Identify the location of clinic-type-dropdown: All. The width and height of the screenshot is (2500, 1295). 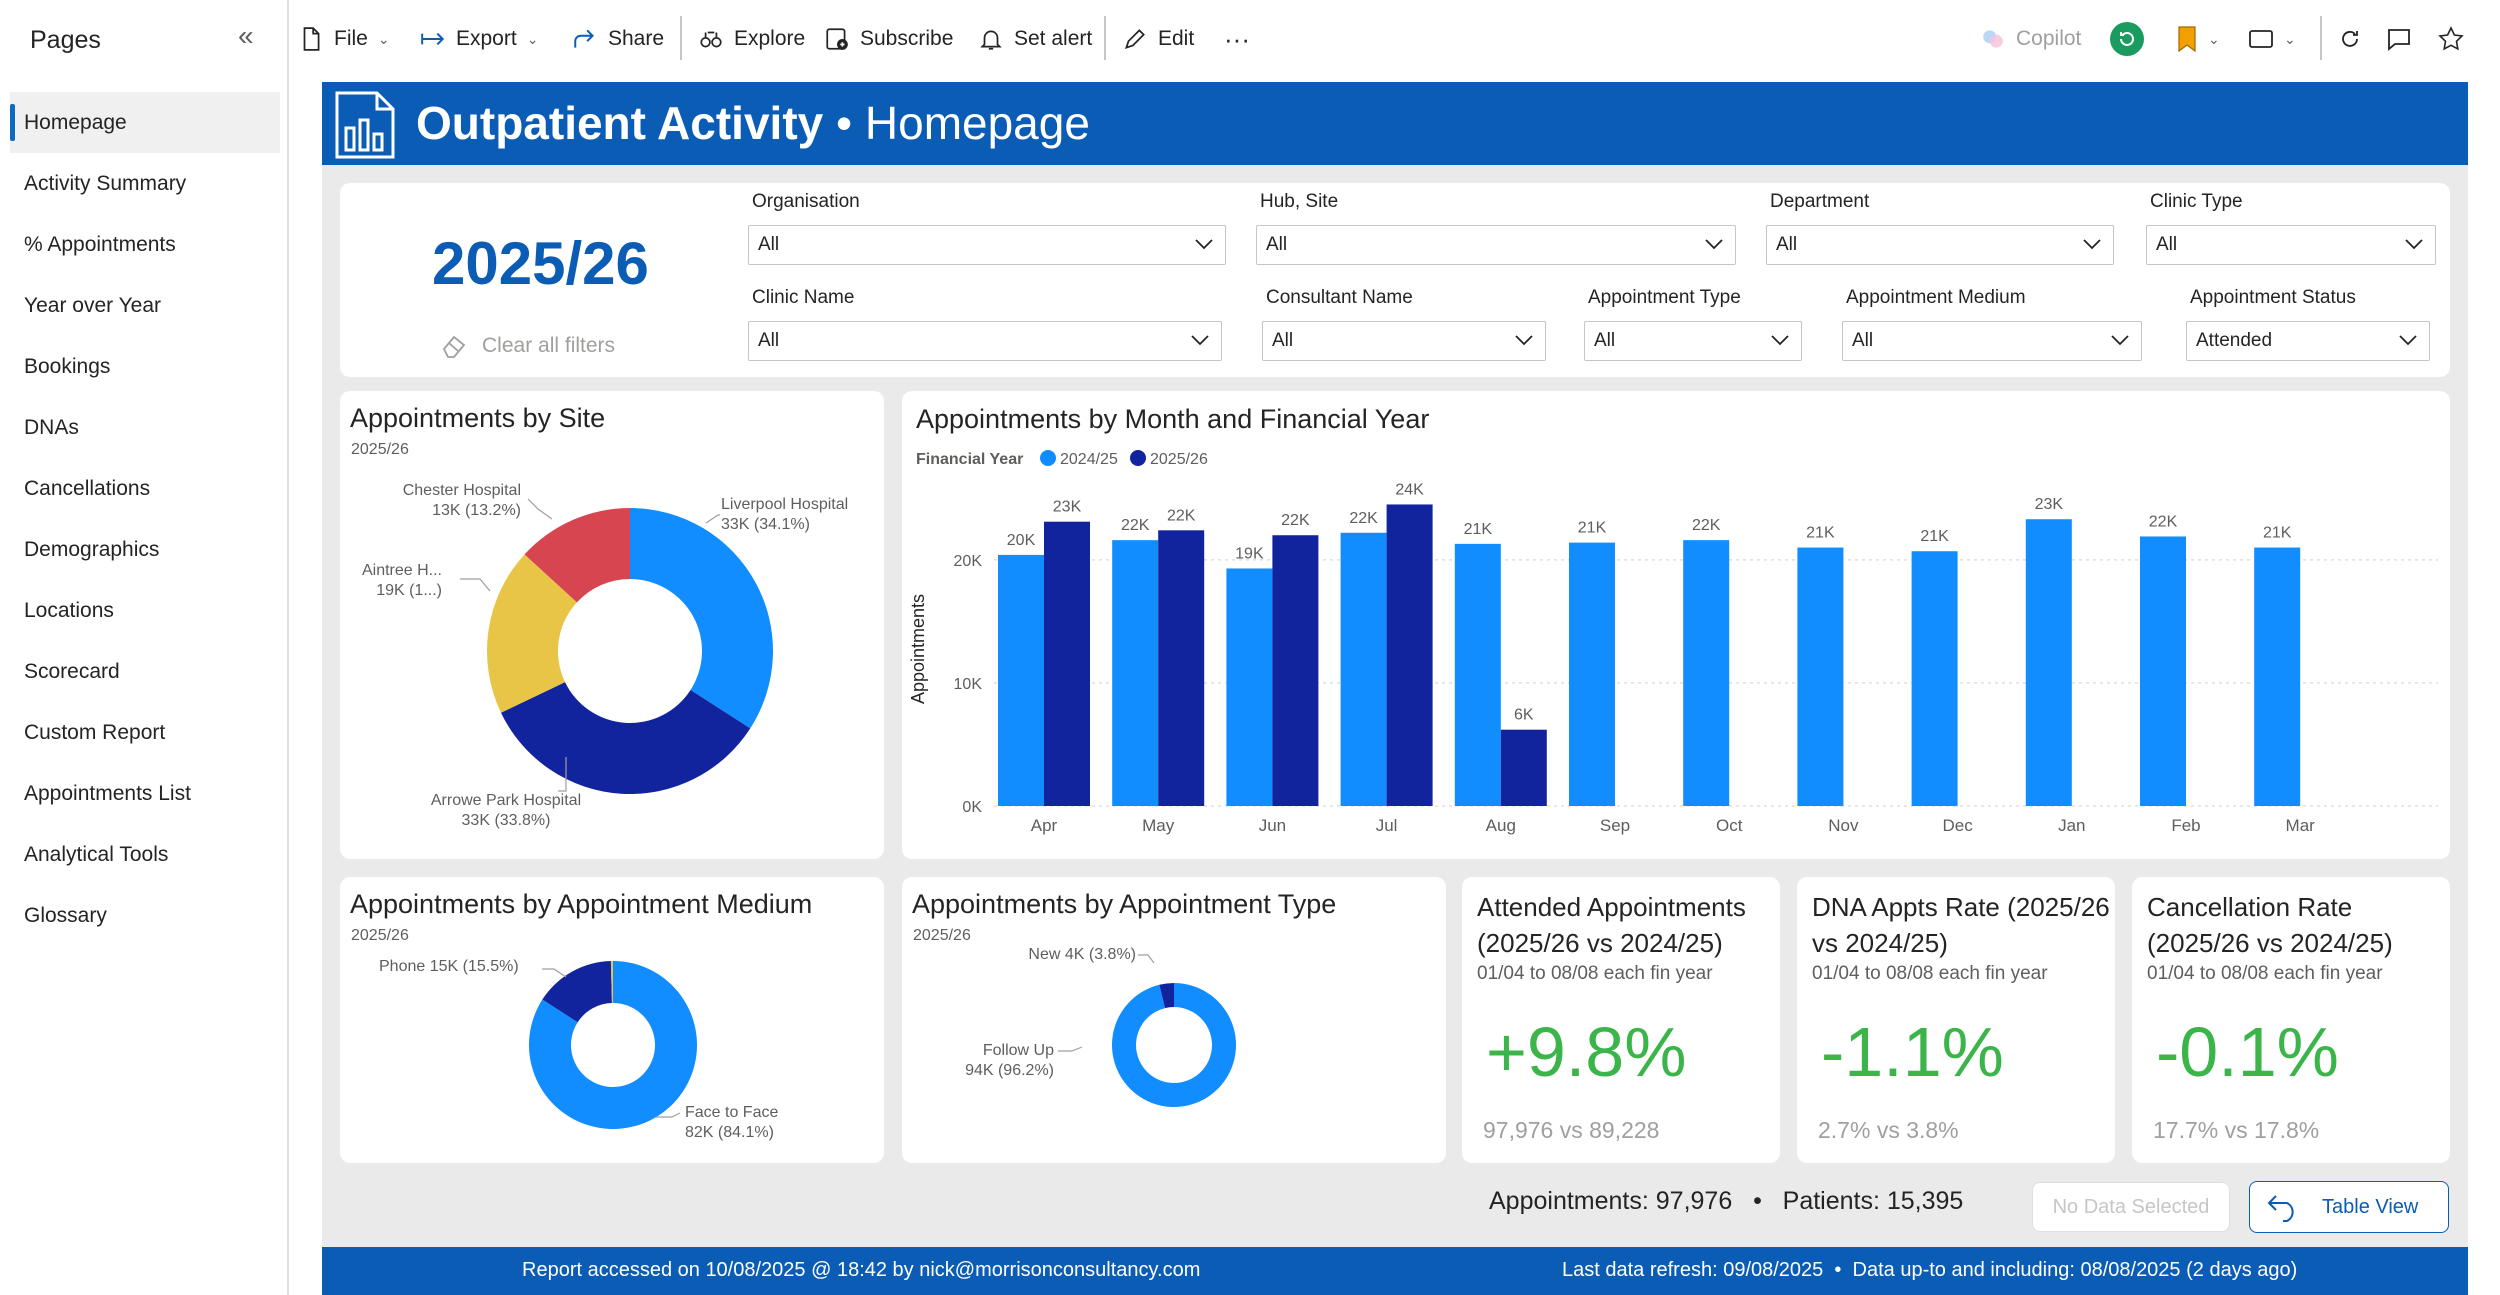
(2291, 245).